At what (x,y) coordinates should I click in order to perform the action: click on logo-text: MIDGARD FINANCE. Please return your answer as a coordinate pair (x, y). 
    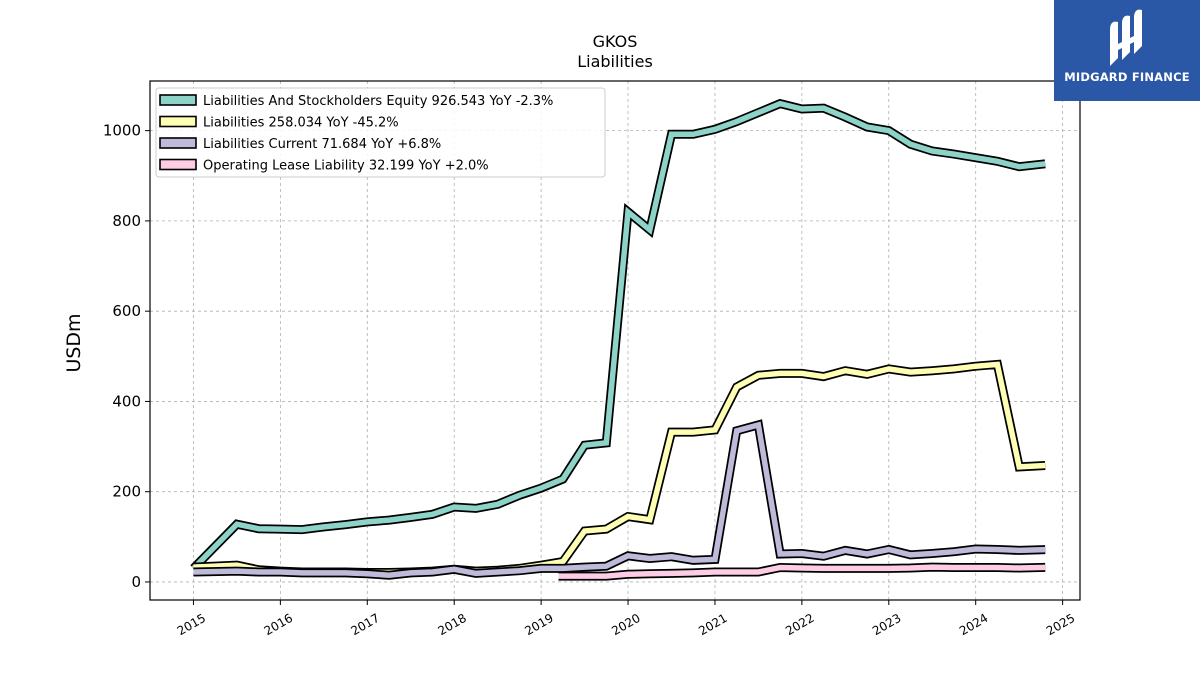
    Looking at the image, I should click on (1127, 77).